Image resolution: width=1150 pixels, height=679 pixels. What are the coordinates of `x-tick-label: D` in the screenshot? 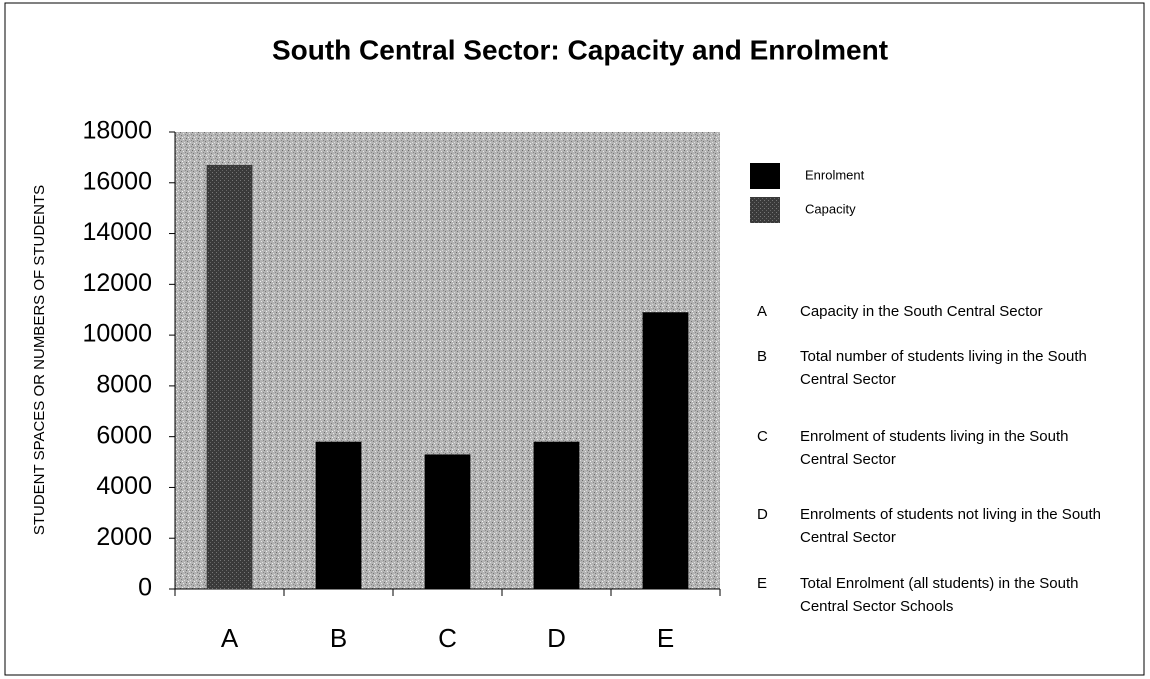 It's located at (556, 638).